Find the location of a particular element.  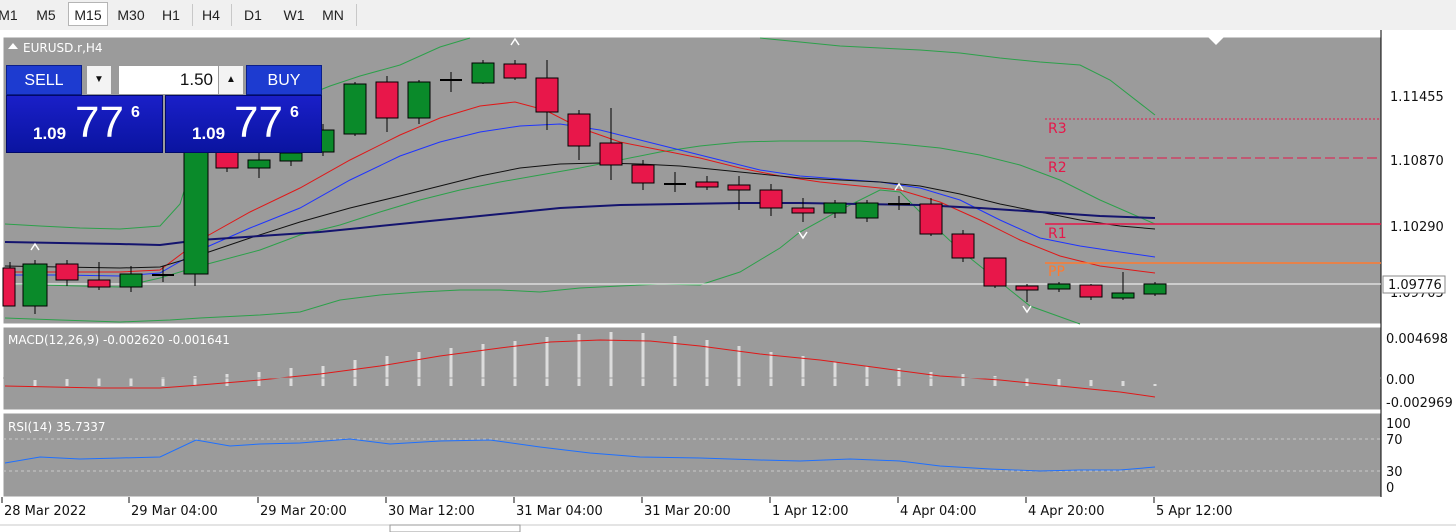

one-click-trading-panel: SELL ▼ 1.50 ▲ BUY 1.09 77 6 1.09 77 6 is located at coordinates (164, 109).